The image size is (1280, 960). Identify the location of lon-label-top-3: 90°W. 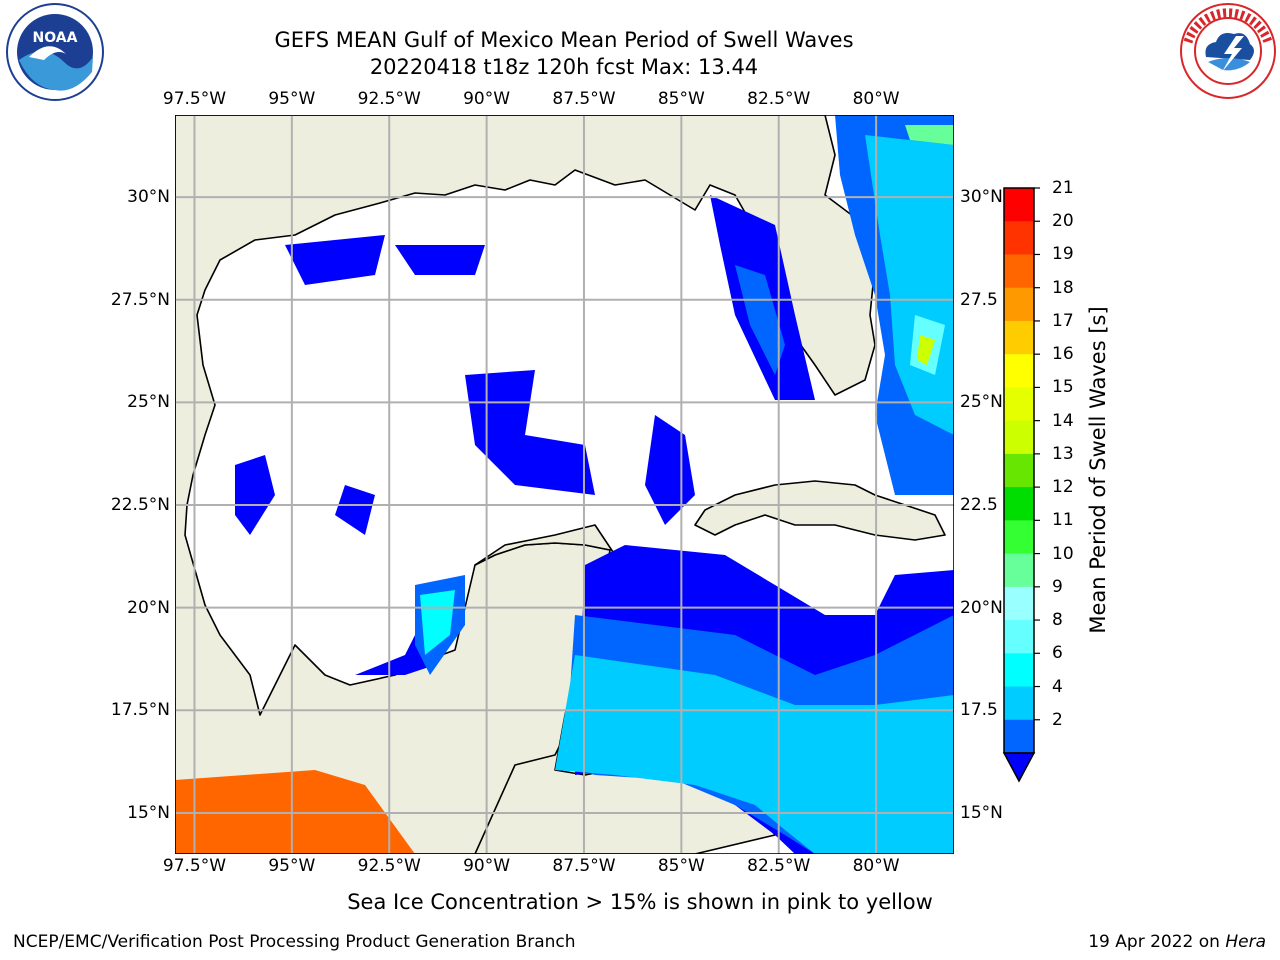
(487, 99).